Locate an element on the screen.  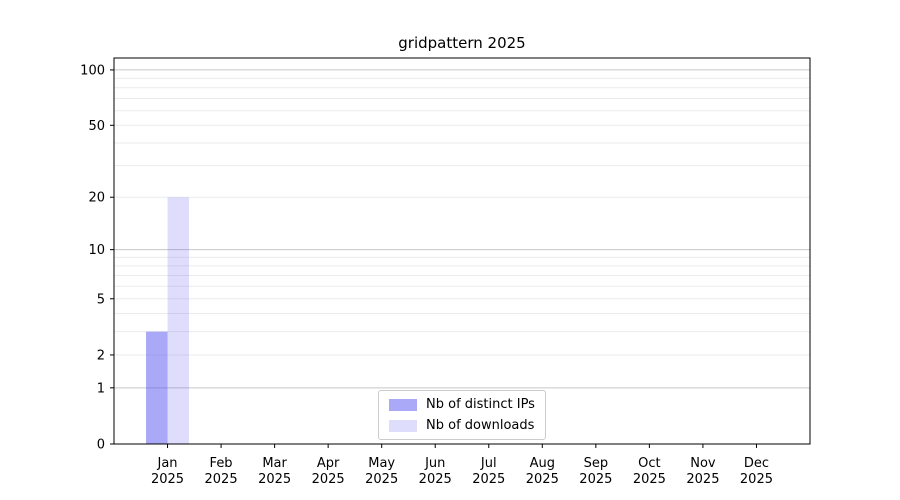
x-tick-label-month: Jun is located at coordinates (434, 463).